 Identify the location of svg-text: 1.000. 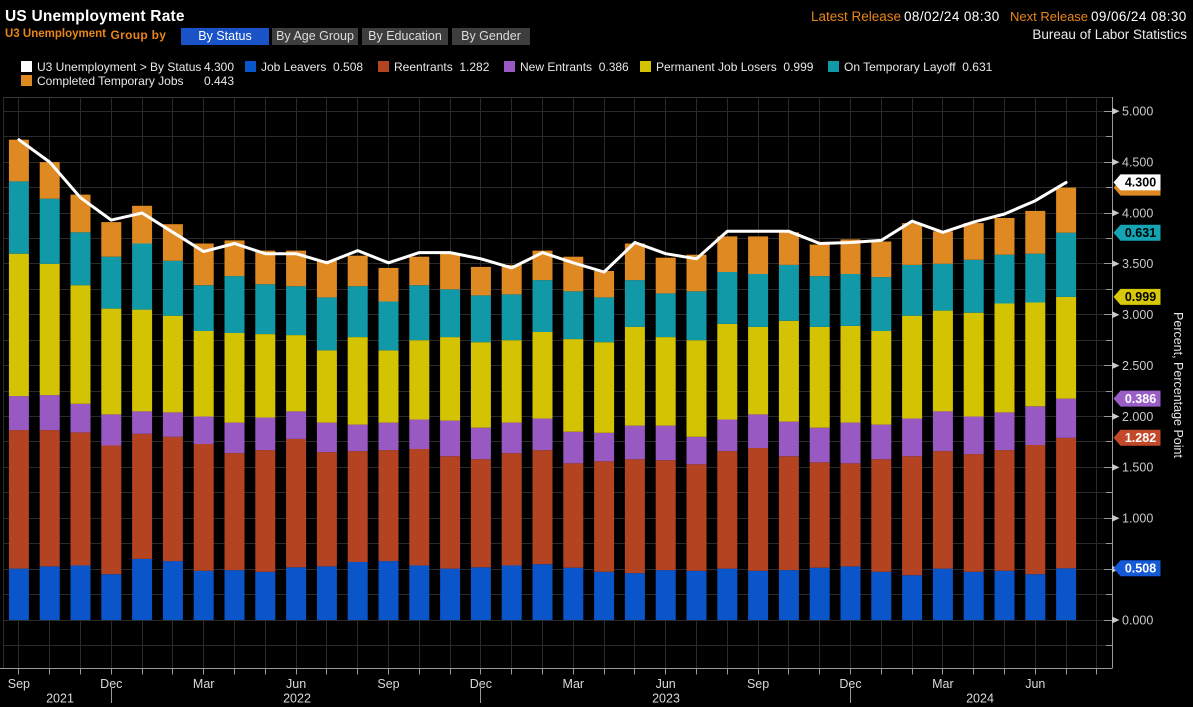
(1137, 519).